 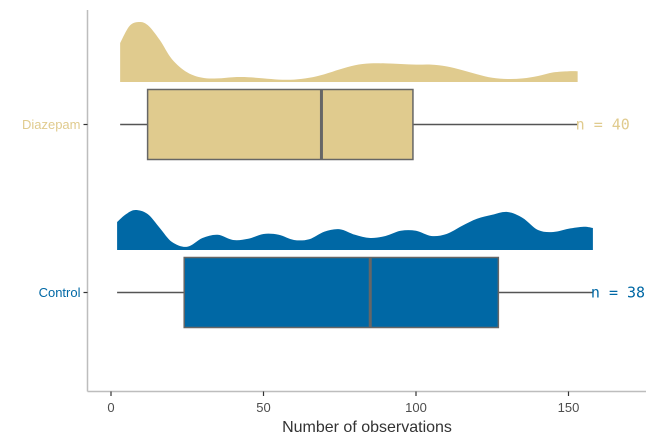 I want to click on box-diazepam, so click(x=280, y=124).